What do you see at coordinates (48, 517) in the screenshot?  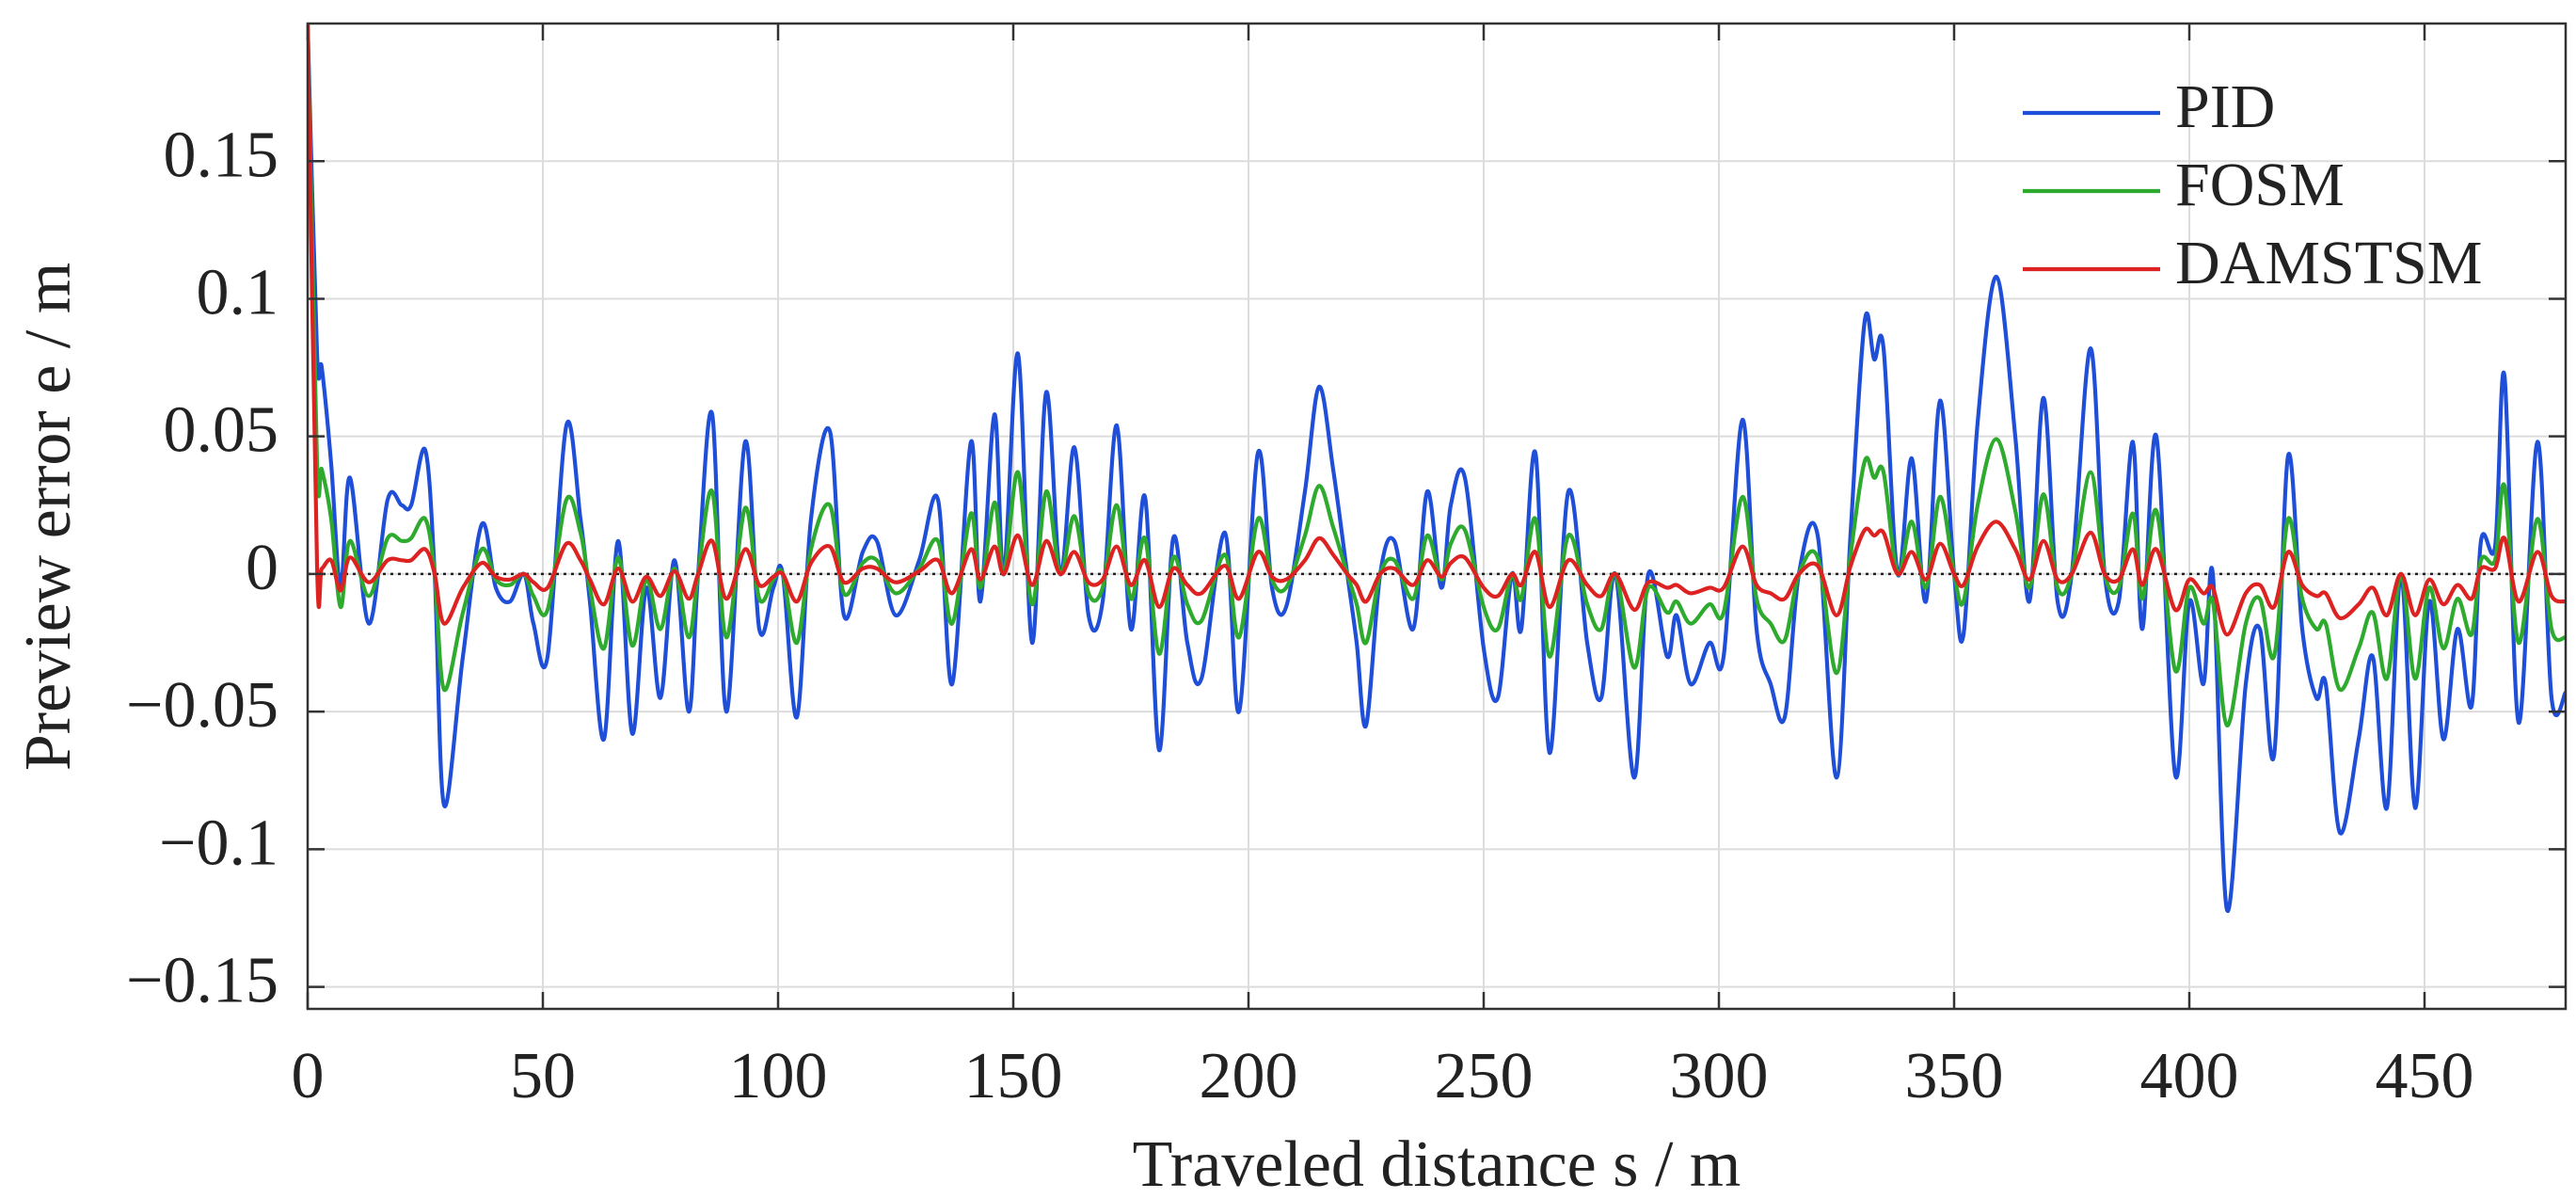 I see `y-axis-label: Preview error e / m` at bounding box center [48, 517].